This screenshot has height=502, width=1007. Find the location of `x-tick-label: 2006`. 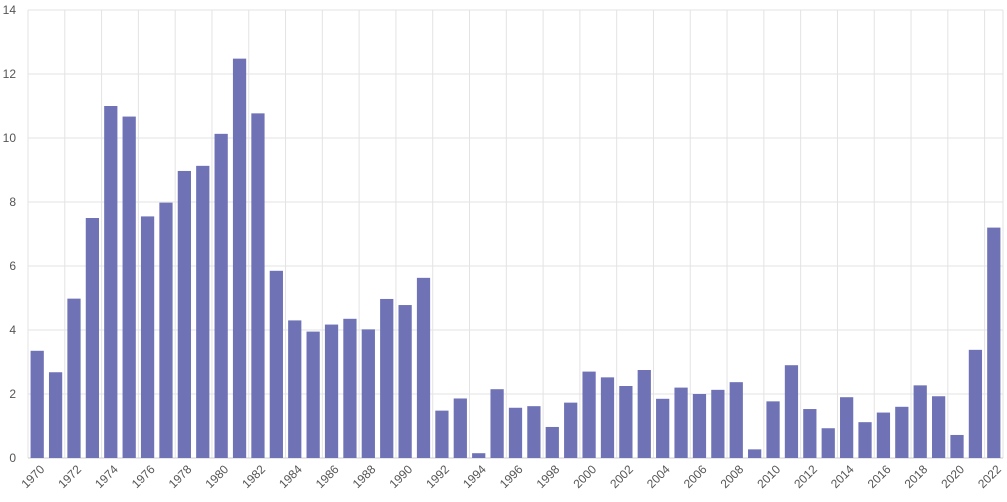

x-tick-label: 2006 is located at coordinates (695, 476).